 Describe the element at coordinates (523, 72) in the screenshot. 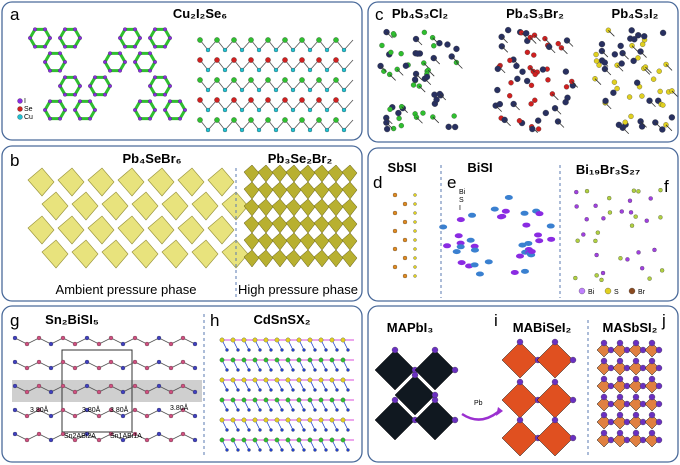

I see `panel-c-frame` at that location.